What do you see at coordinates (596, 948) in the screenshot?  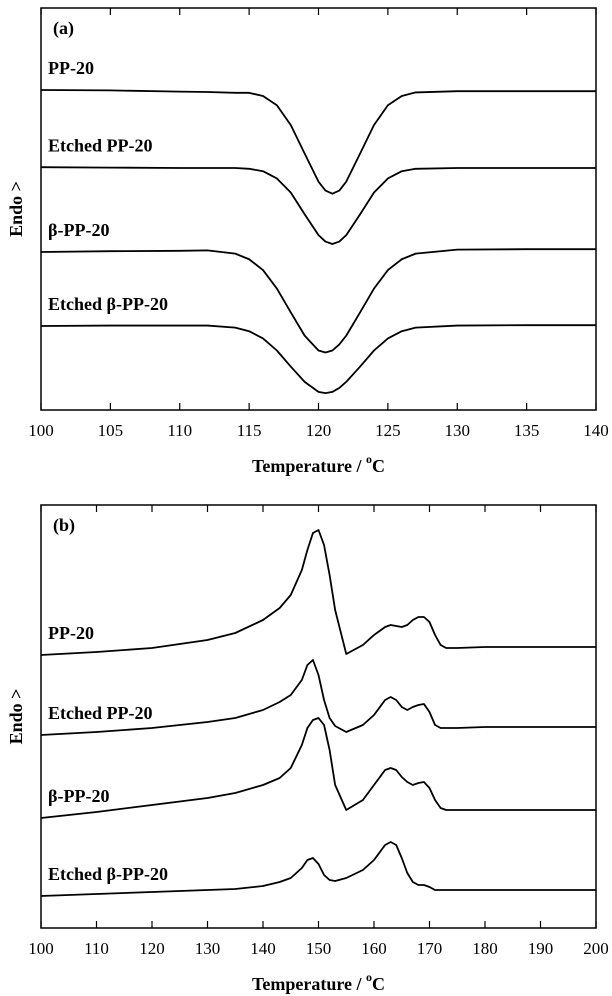 I see `x-tick-label: 200` at bounding box center [596, 948].